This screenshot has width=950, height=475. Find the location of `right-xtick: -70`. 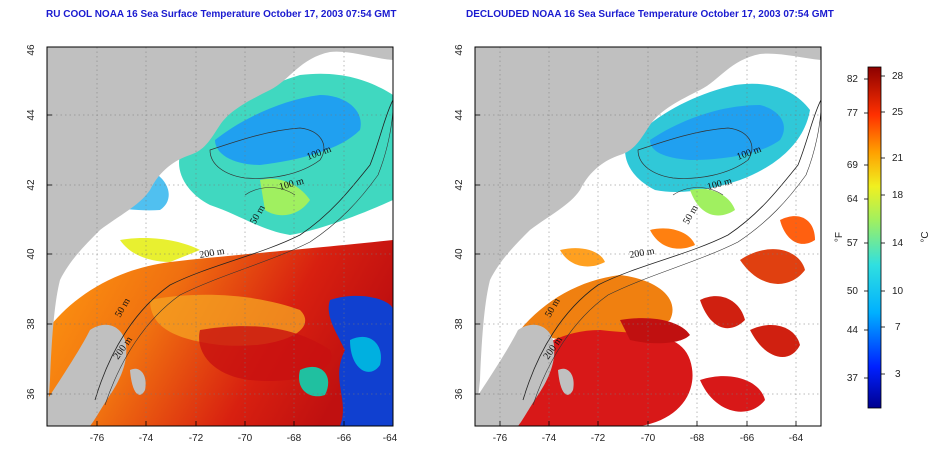

right-xtick: -70 is located at coordinates (648, 438).